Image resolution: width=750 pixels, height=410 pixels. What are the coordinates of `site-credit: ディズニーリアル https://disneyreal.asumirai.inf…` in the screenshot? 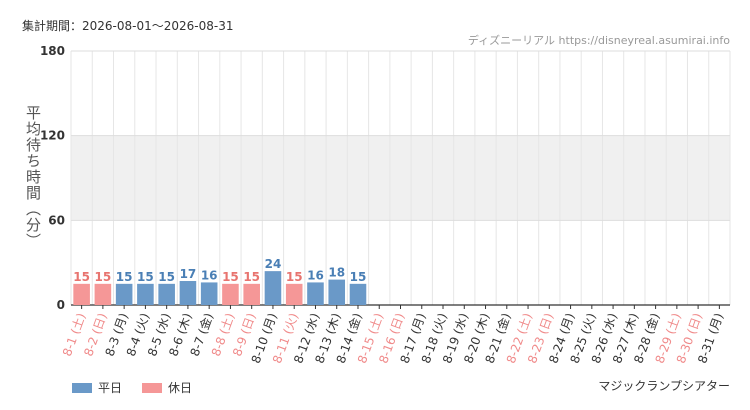 It's located at (598, 40).